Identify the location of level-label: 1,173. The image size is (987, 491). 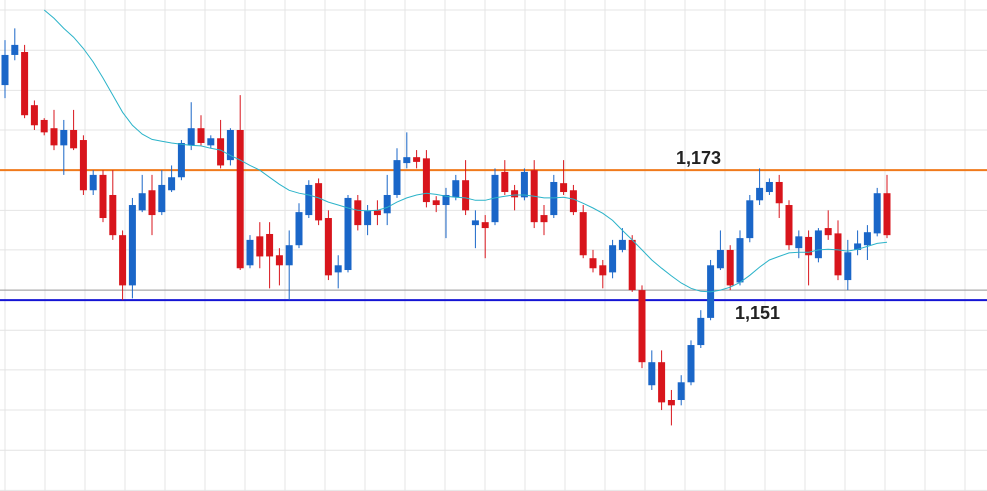
(698, 158).